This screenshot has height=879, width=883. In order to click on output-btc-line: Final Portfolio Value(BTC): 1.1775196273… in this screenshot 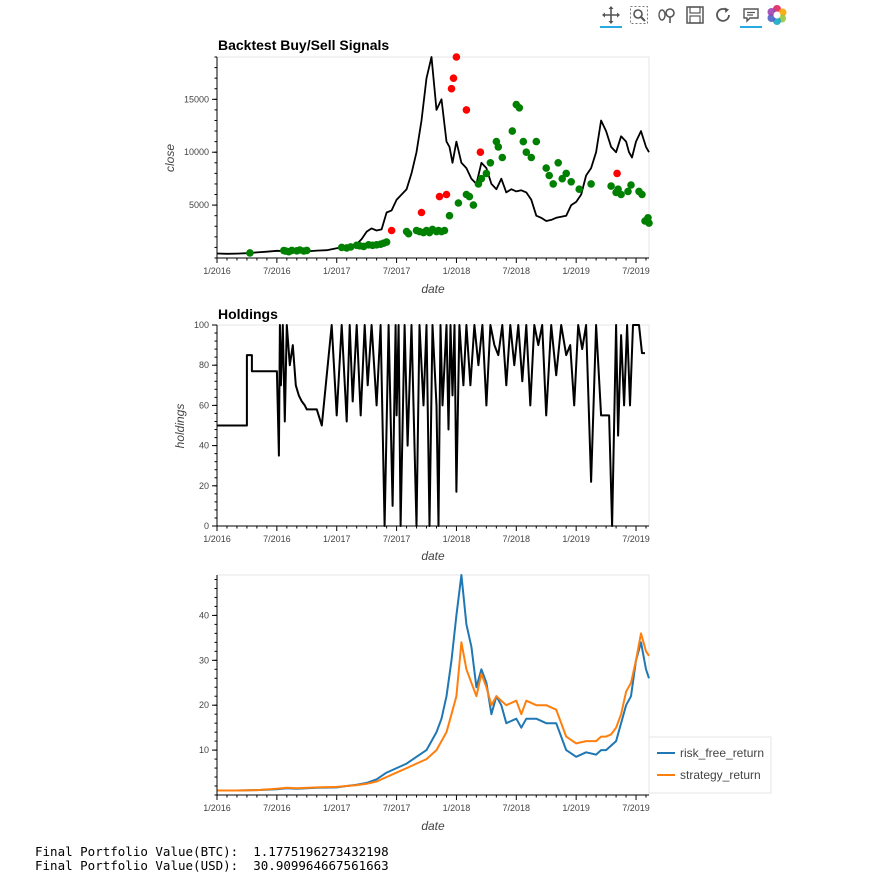, I will do `click(212, 852)`.